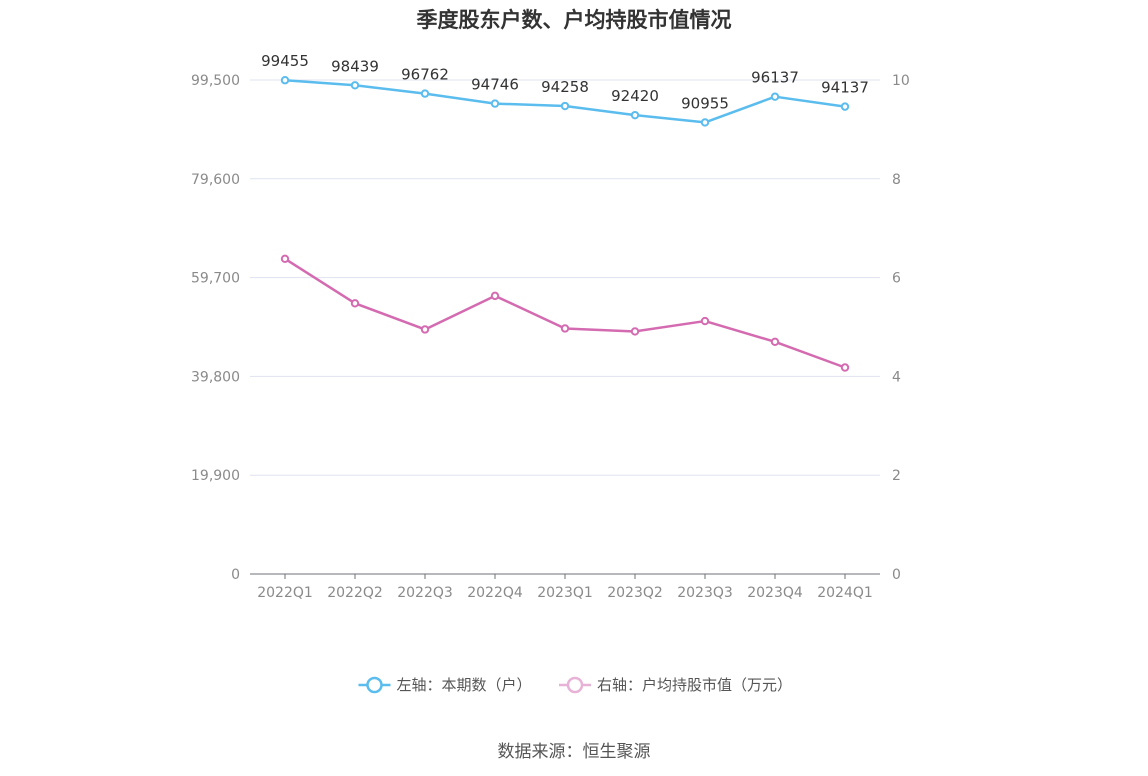  What do you see at coordinates (901, 81) in the screenshot?
I see `y-right-tick-label: 10` at bounding box center [901, 81].